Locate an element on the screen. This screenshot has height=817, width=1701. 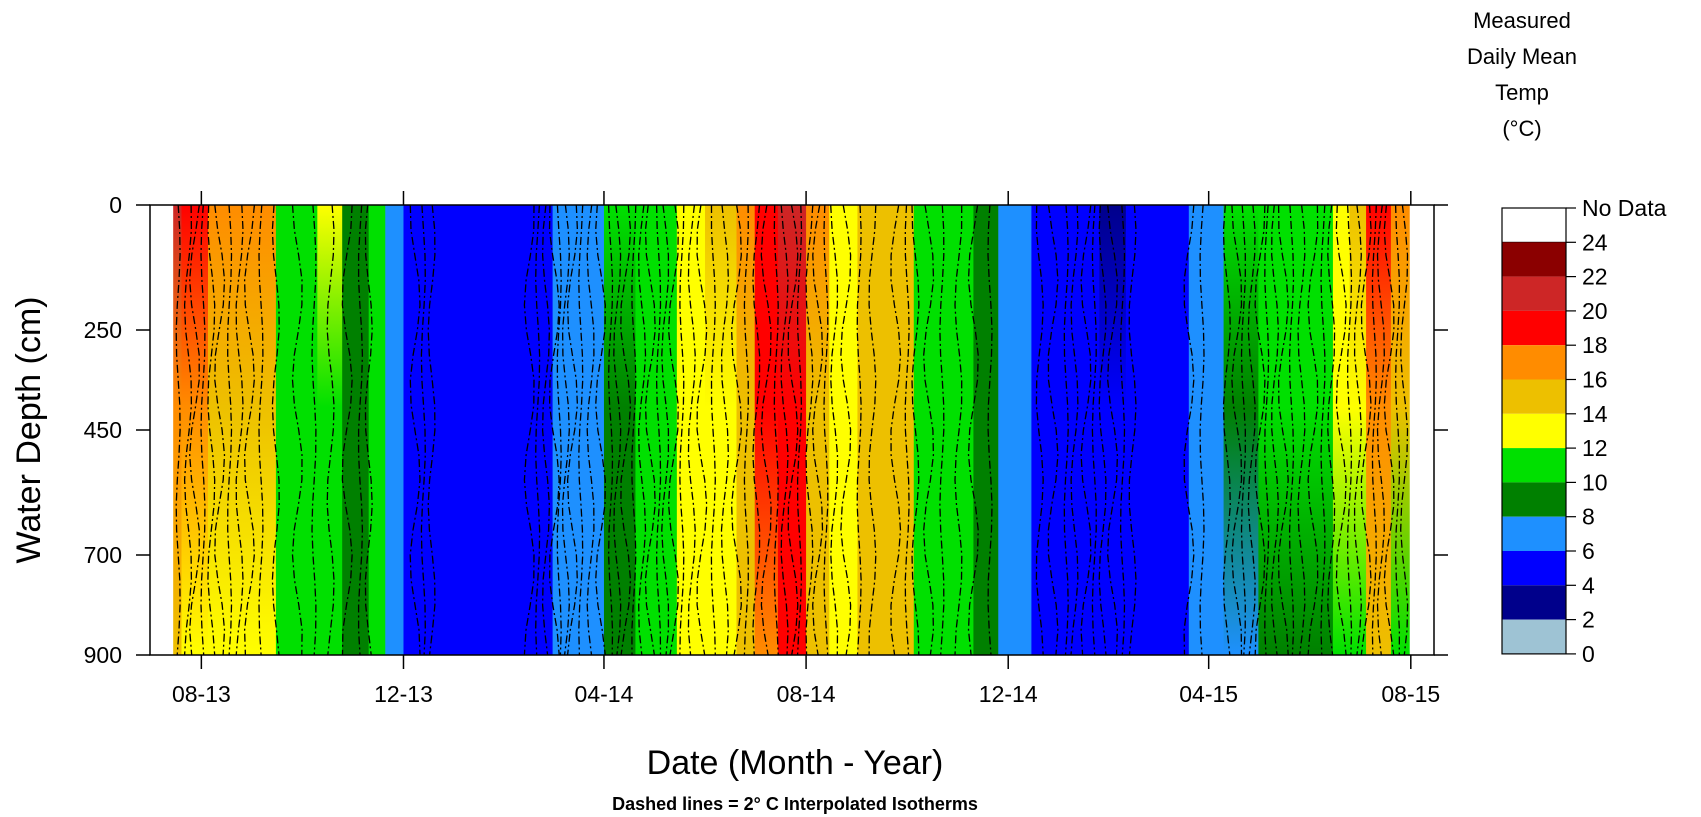
legend-title-line: Measured is located at coordinates (1522, 20).